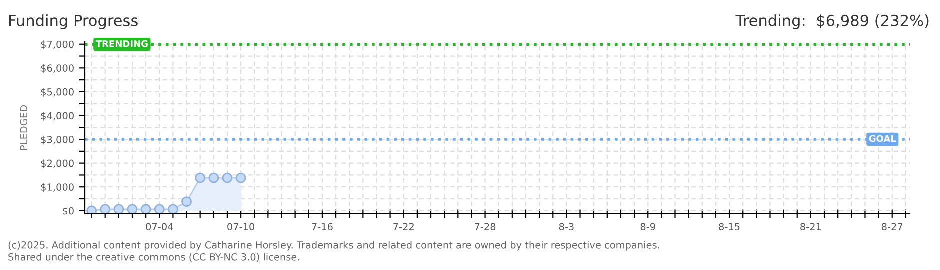 This screenshot has height=270, width=940. I want to click on x-tick-label: 8-21, so click(811, 227).